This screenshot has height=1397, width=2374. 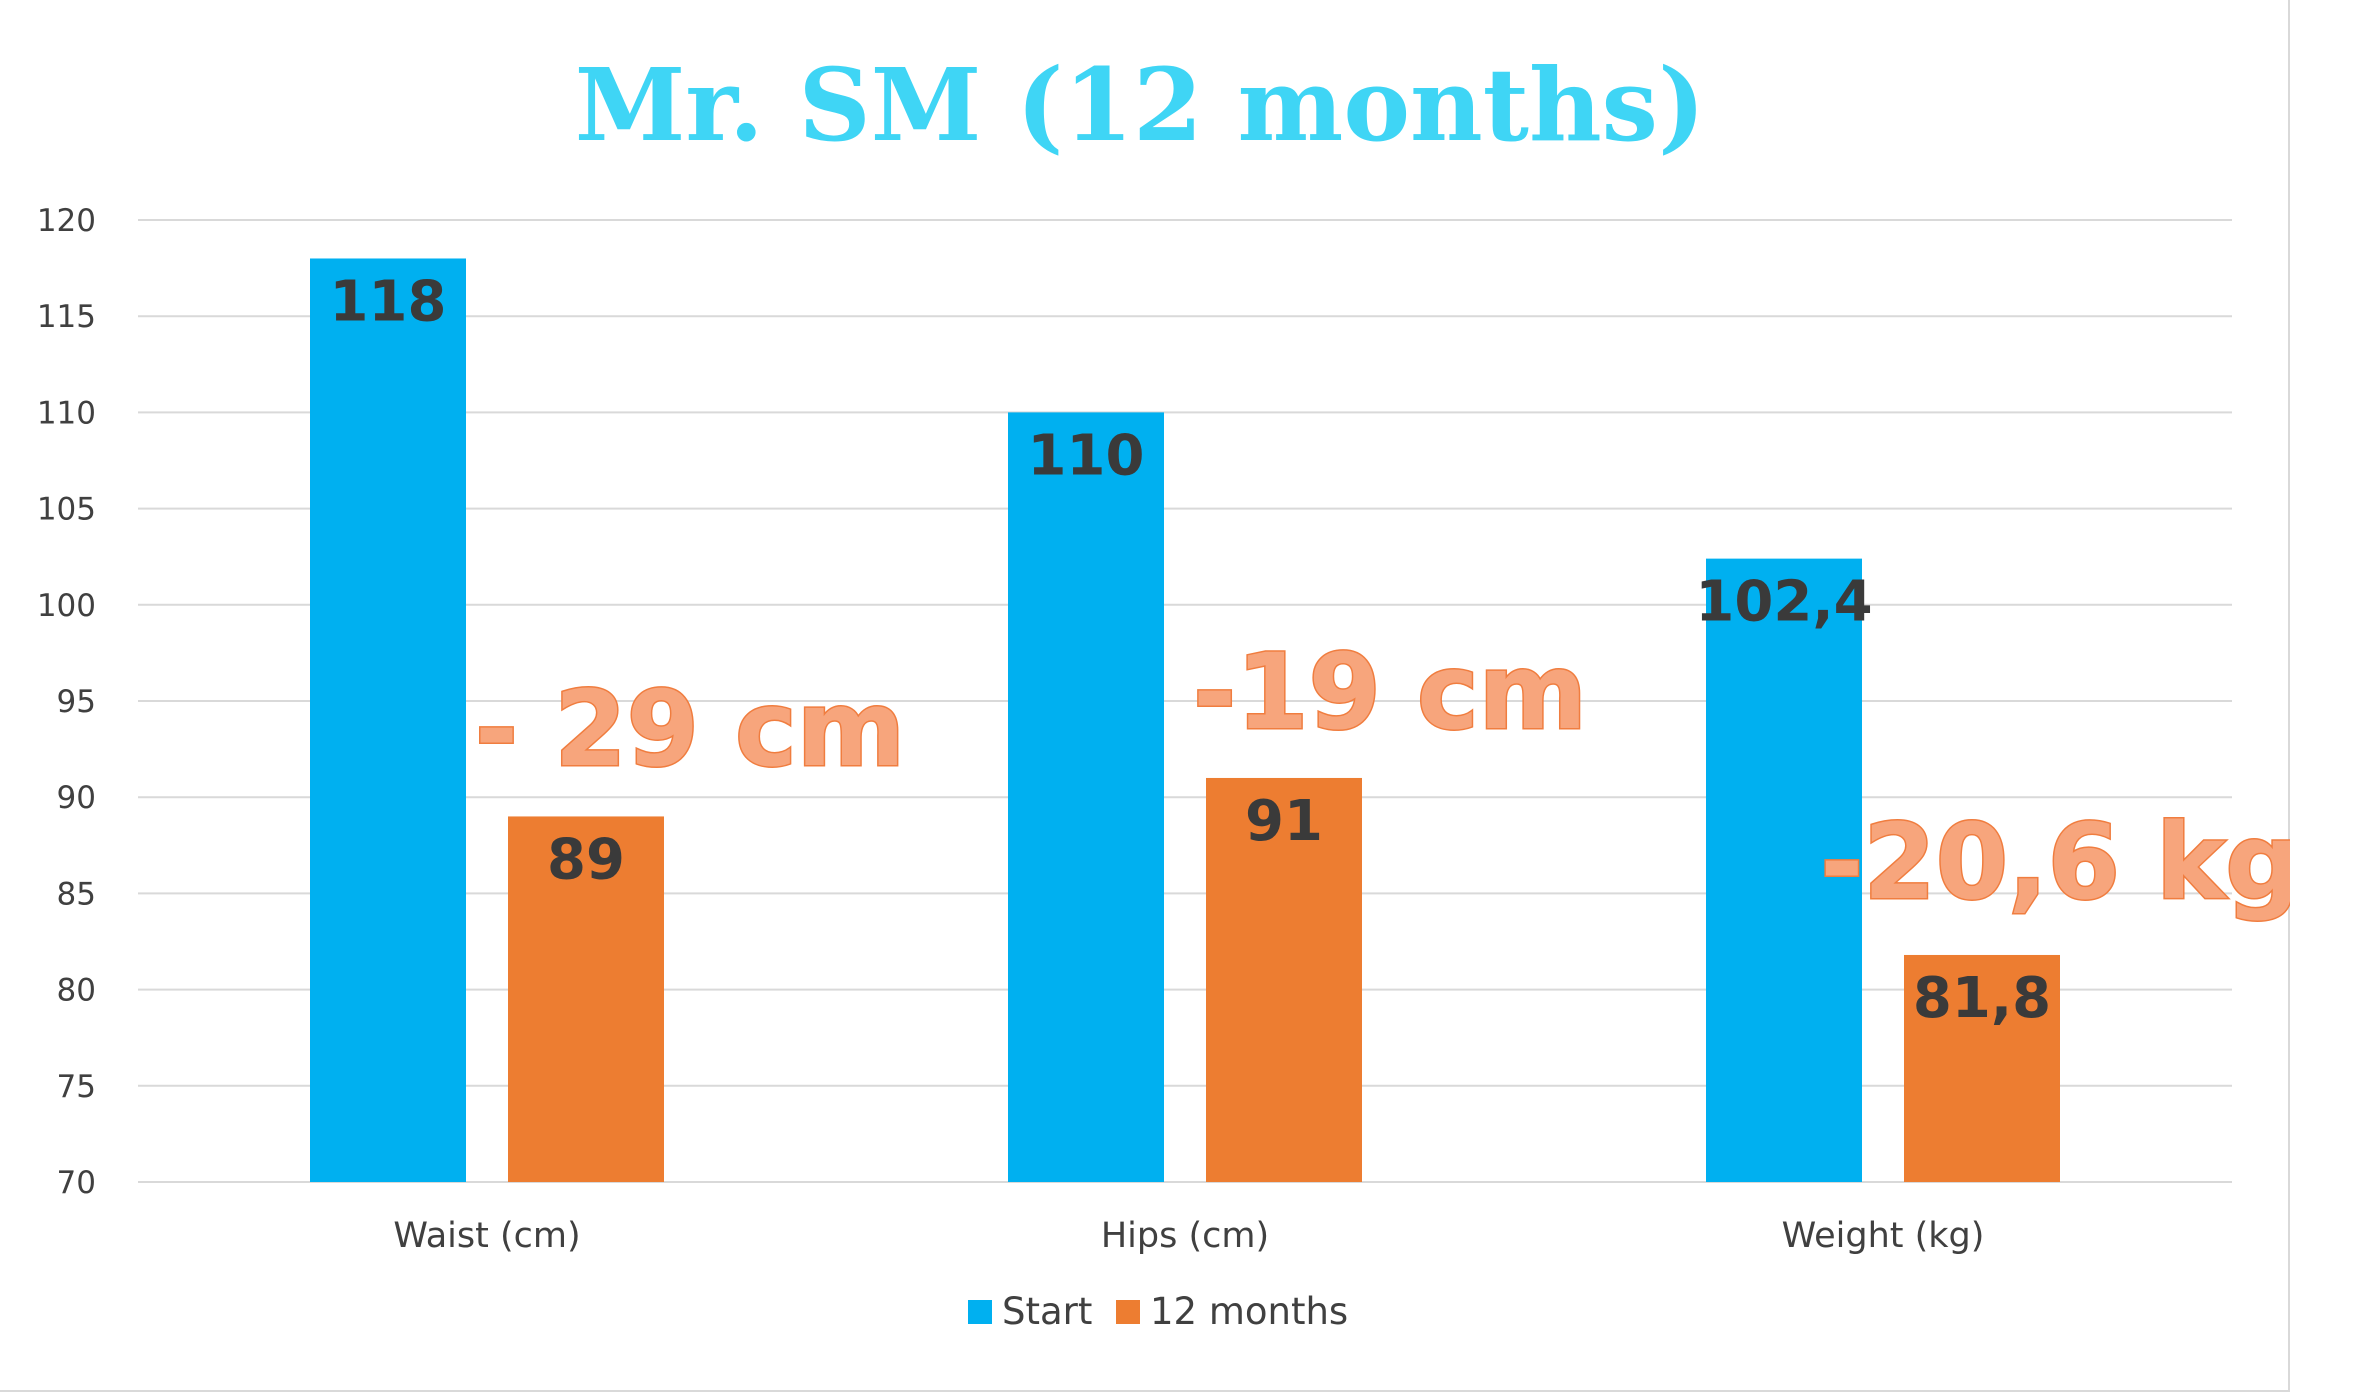 What do you see at coordinates (66, 221) in the screenshot?
I see `y-tick-label: 120` at bounding box center [66, 221].